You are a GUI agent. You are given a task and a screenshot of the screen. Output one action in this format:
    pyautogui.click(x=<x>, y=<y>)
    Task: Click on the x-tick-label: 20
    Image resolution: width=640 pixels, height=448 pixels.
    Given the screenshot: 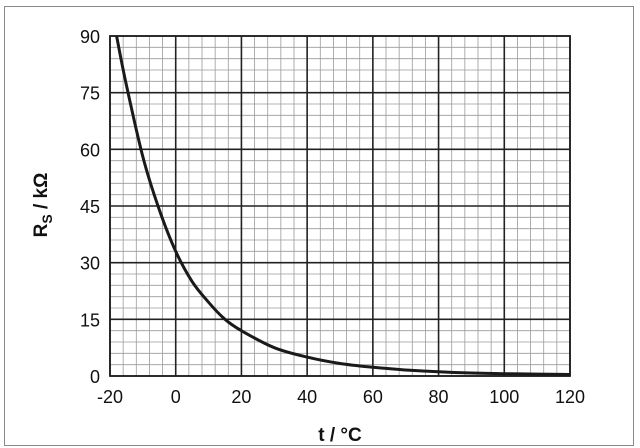 What is the action you would take?
    pyautogui.click(x=241, y=397)
    